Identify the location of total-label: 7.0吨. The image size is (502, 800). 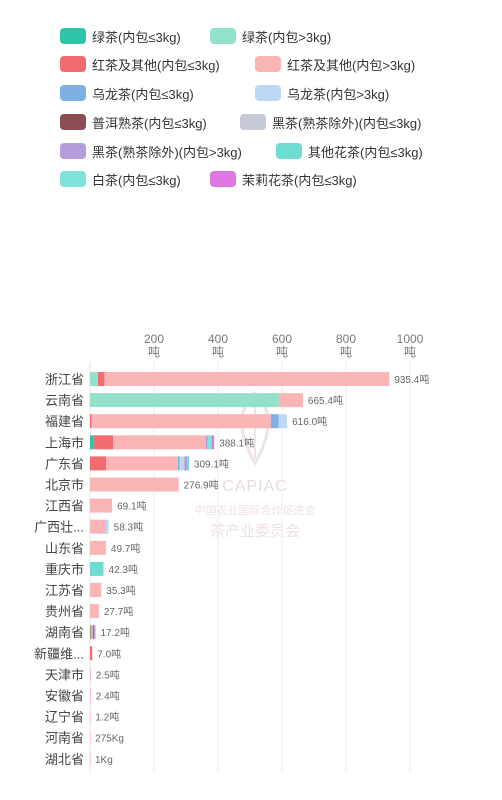
(109, 653).